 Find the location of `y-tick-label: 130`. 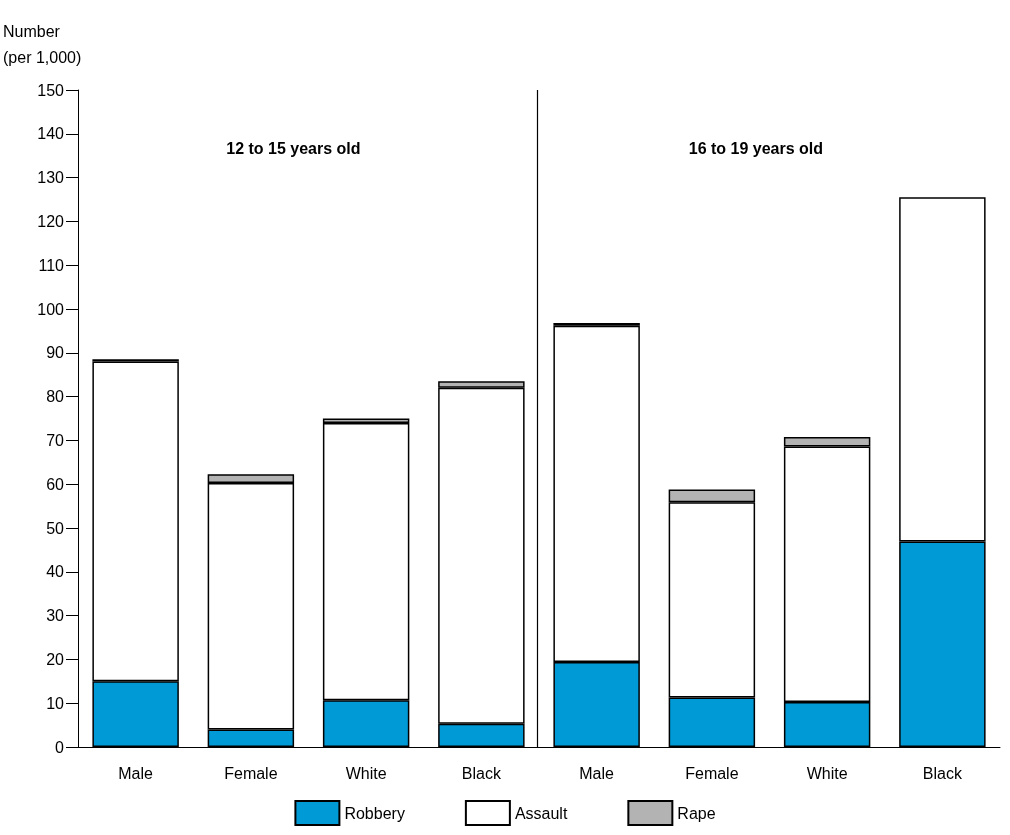

y-tick-label: 130 is located at coordinates (51, 178).